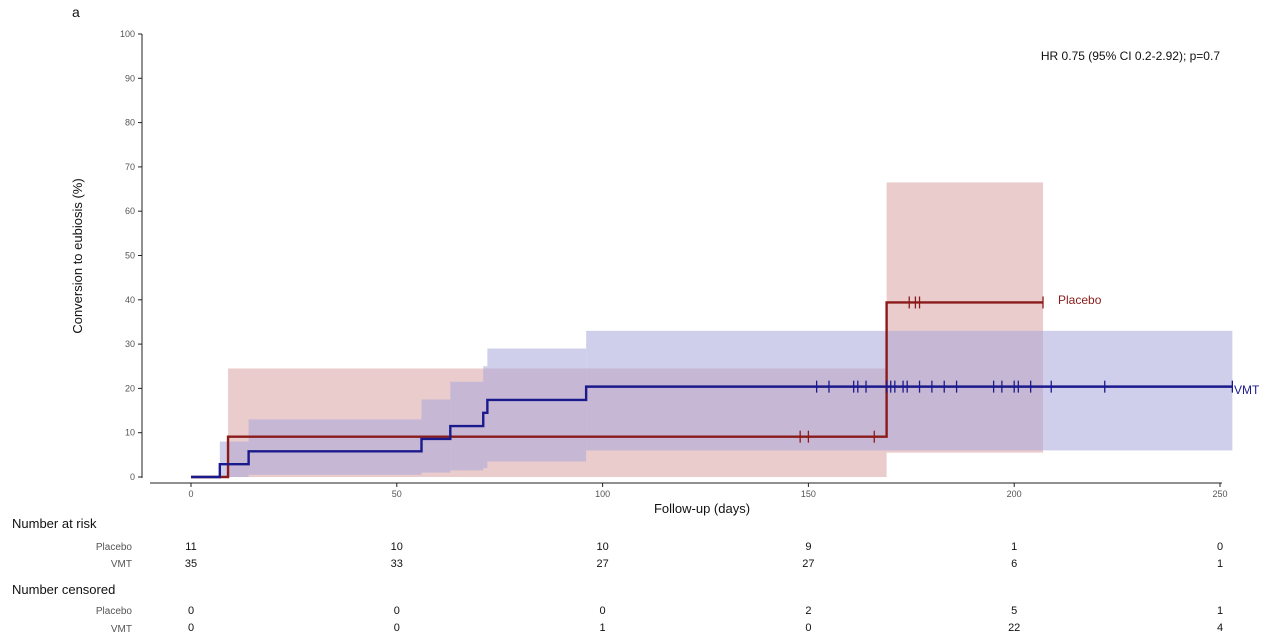  Describe the element at coordinates (113, 611) in the screenshot. I see `censored-row-label-placebo: Placebo` at that location.